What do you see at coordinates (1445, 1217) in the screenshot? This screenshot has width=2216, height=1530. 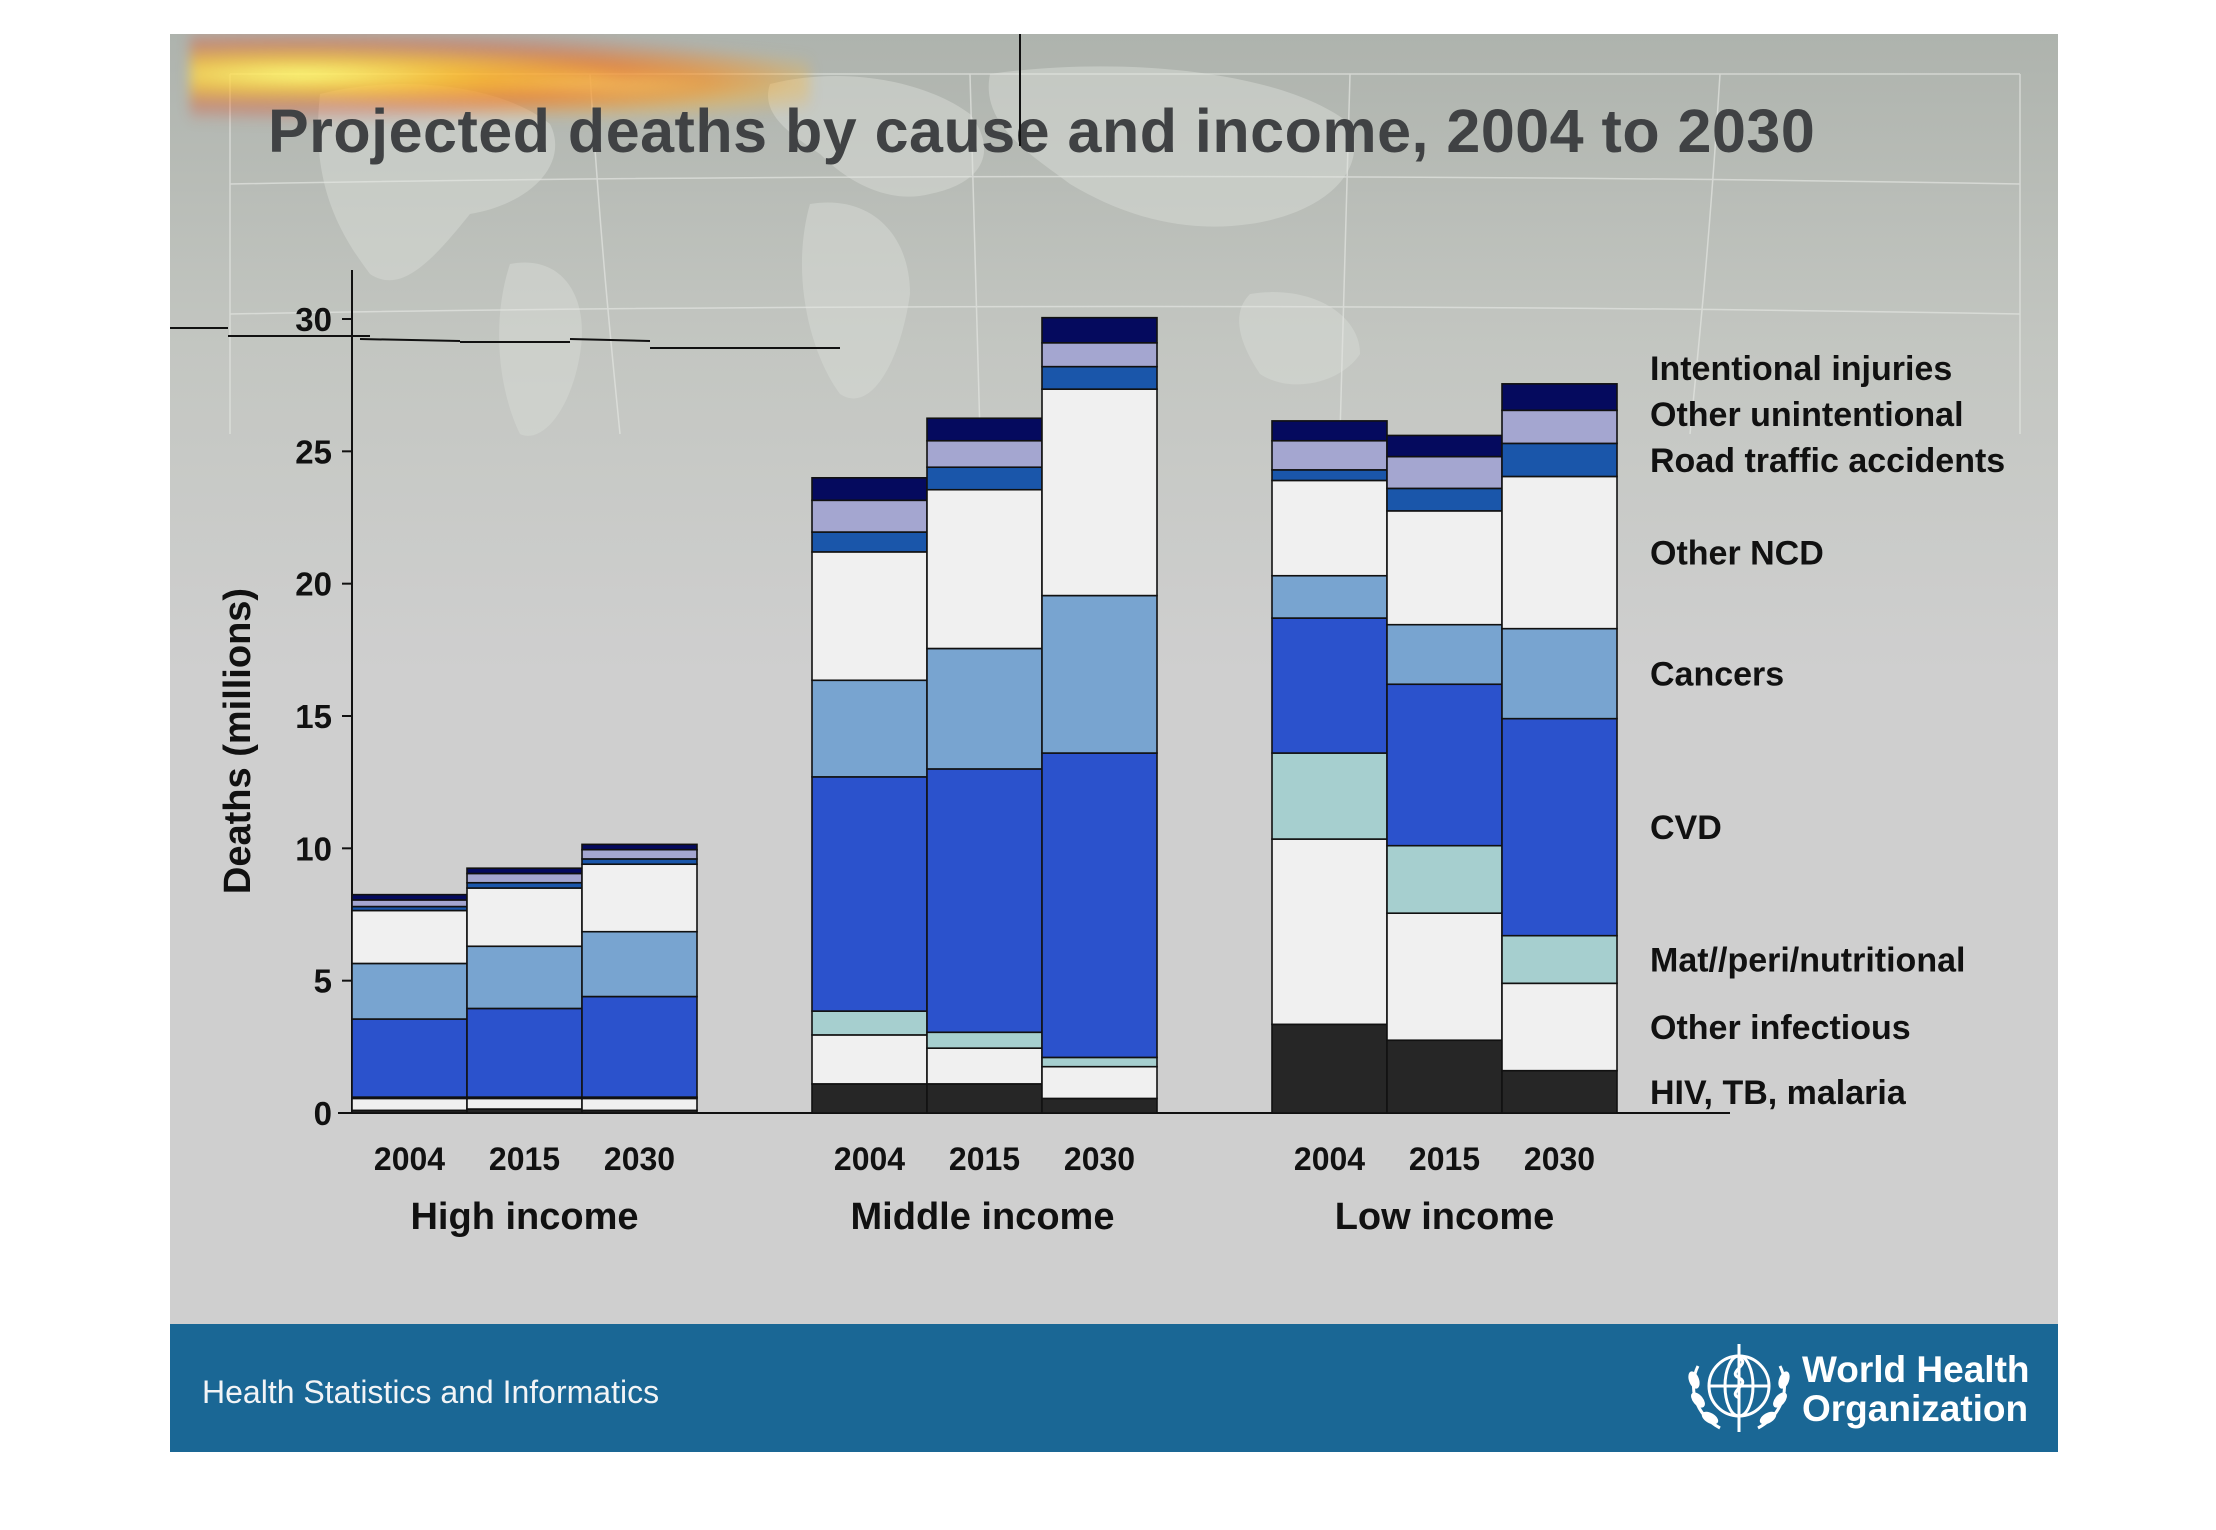 I see `group-label: Low income` at bounding box center [1445, 1217].